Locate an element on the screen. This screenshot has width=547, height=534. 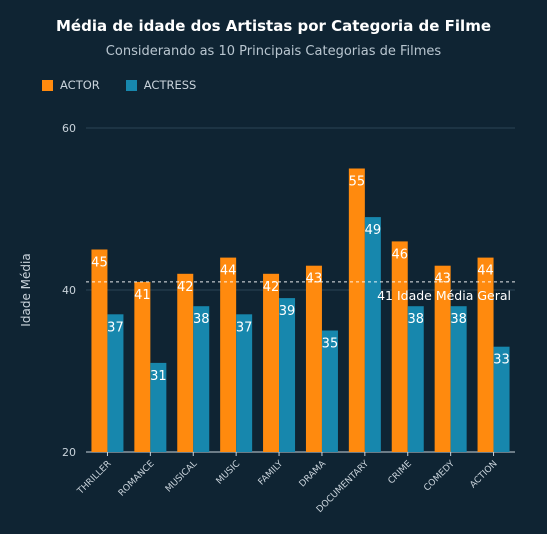
y-tick-label: 20 is located at coordinates (69, 452).